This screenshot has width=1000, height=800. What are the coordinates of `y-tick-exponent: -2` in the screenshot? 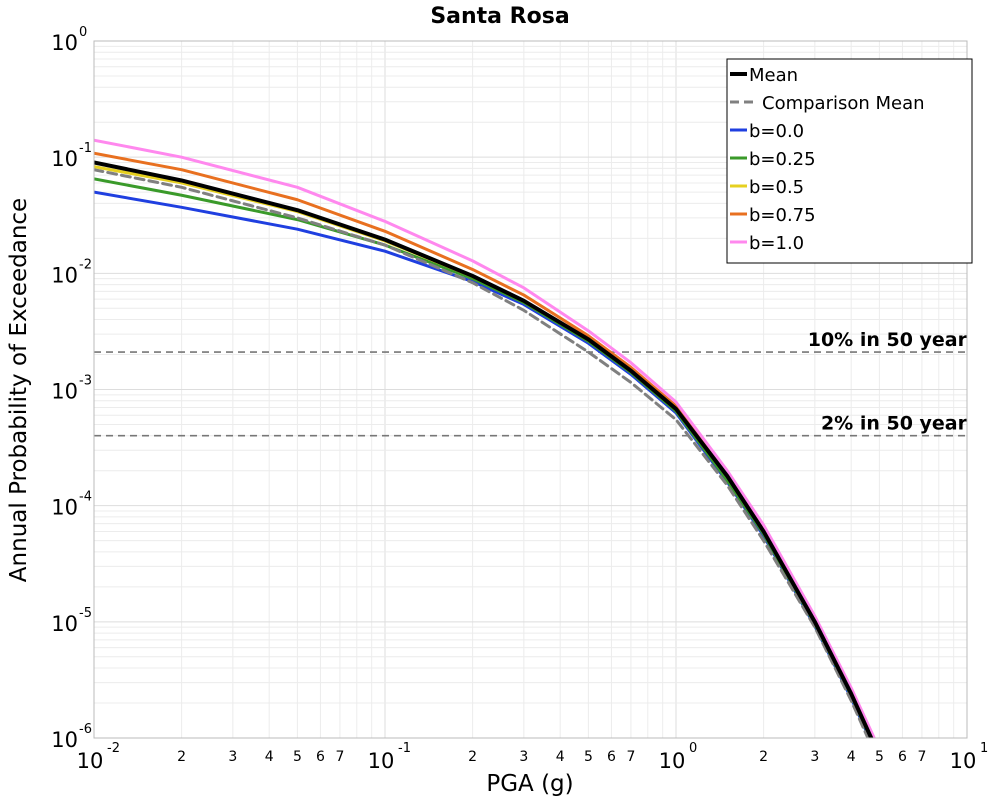 It's located at (85, 264).